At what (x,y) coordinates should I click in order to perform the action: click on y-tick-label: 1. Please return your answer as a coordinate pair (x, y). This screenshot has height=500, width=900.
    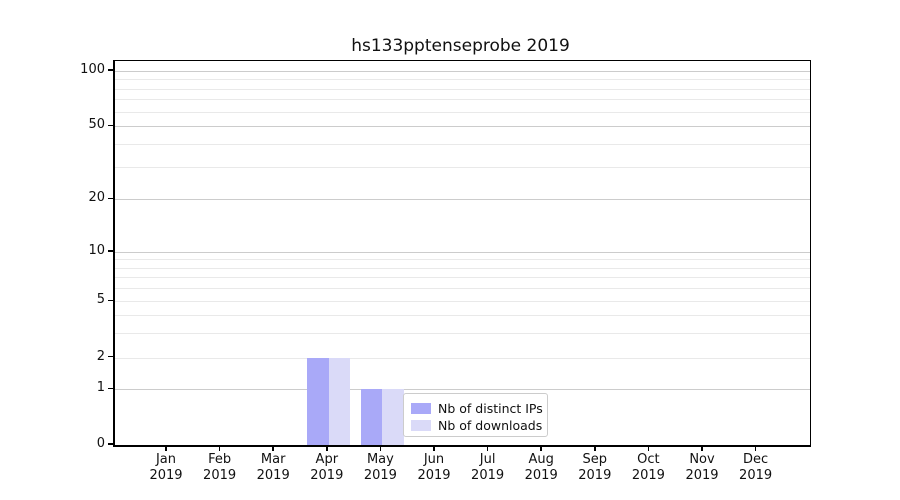
    Looking at the image, I should click on (100, 388).